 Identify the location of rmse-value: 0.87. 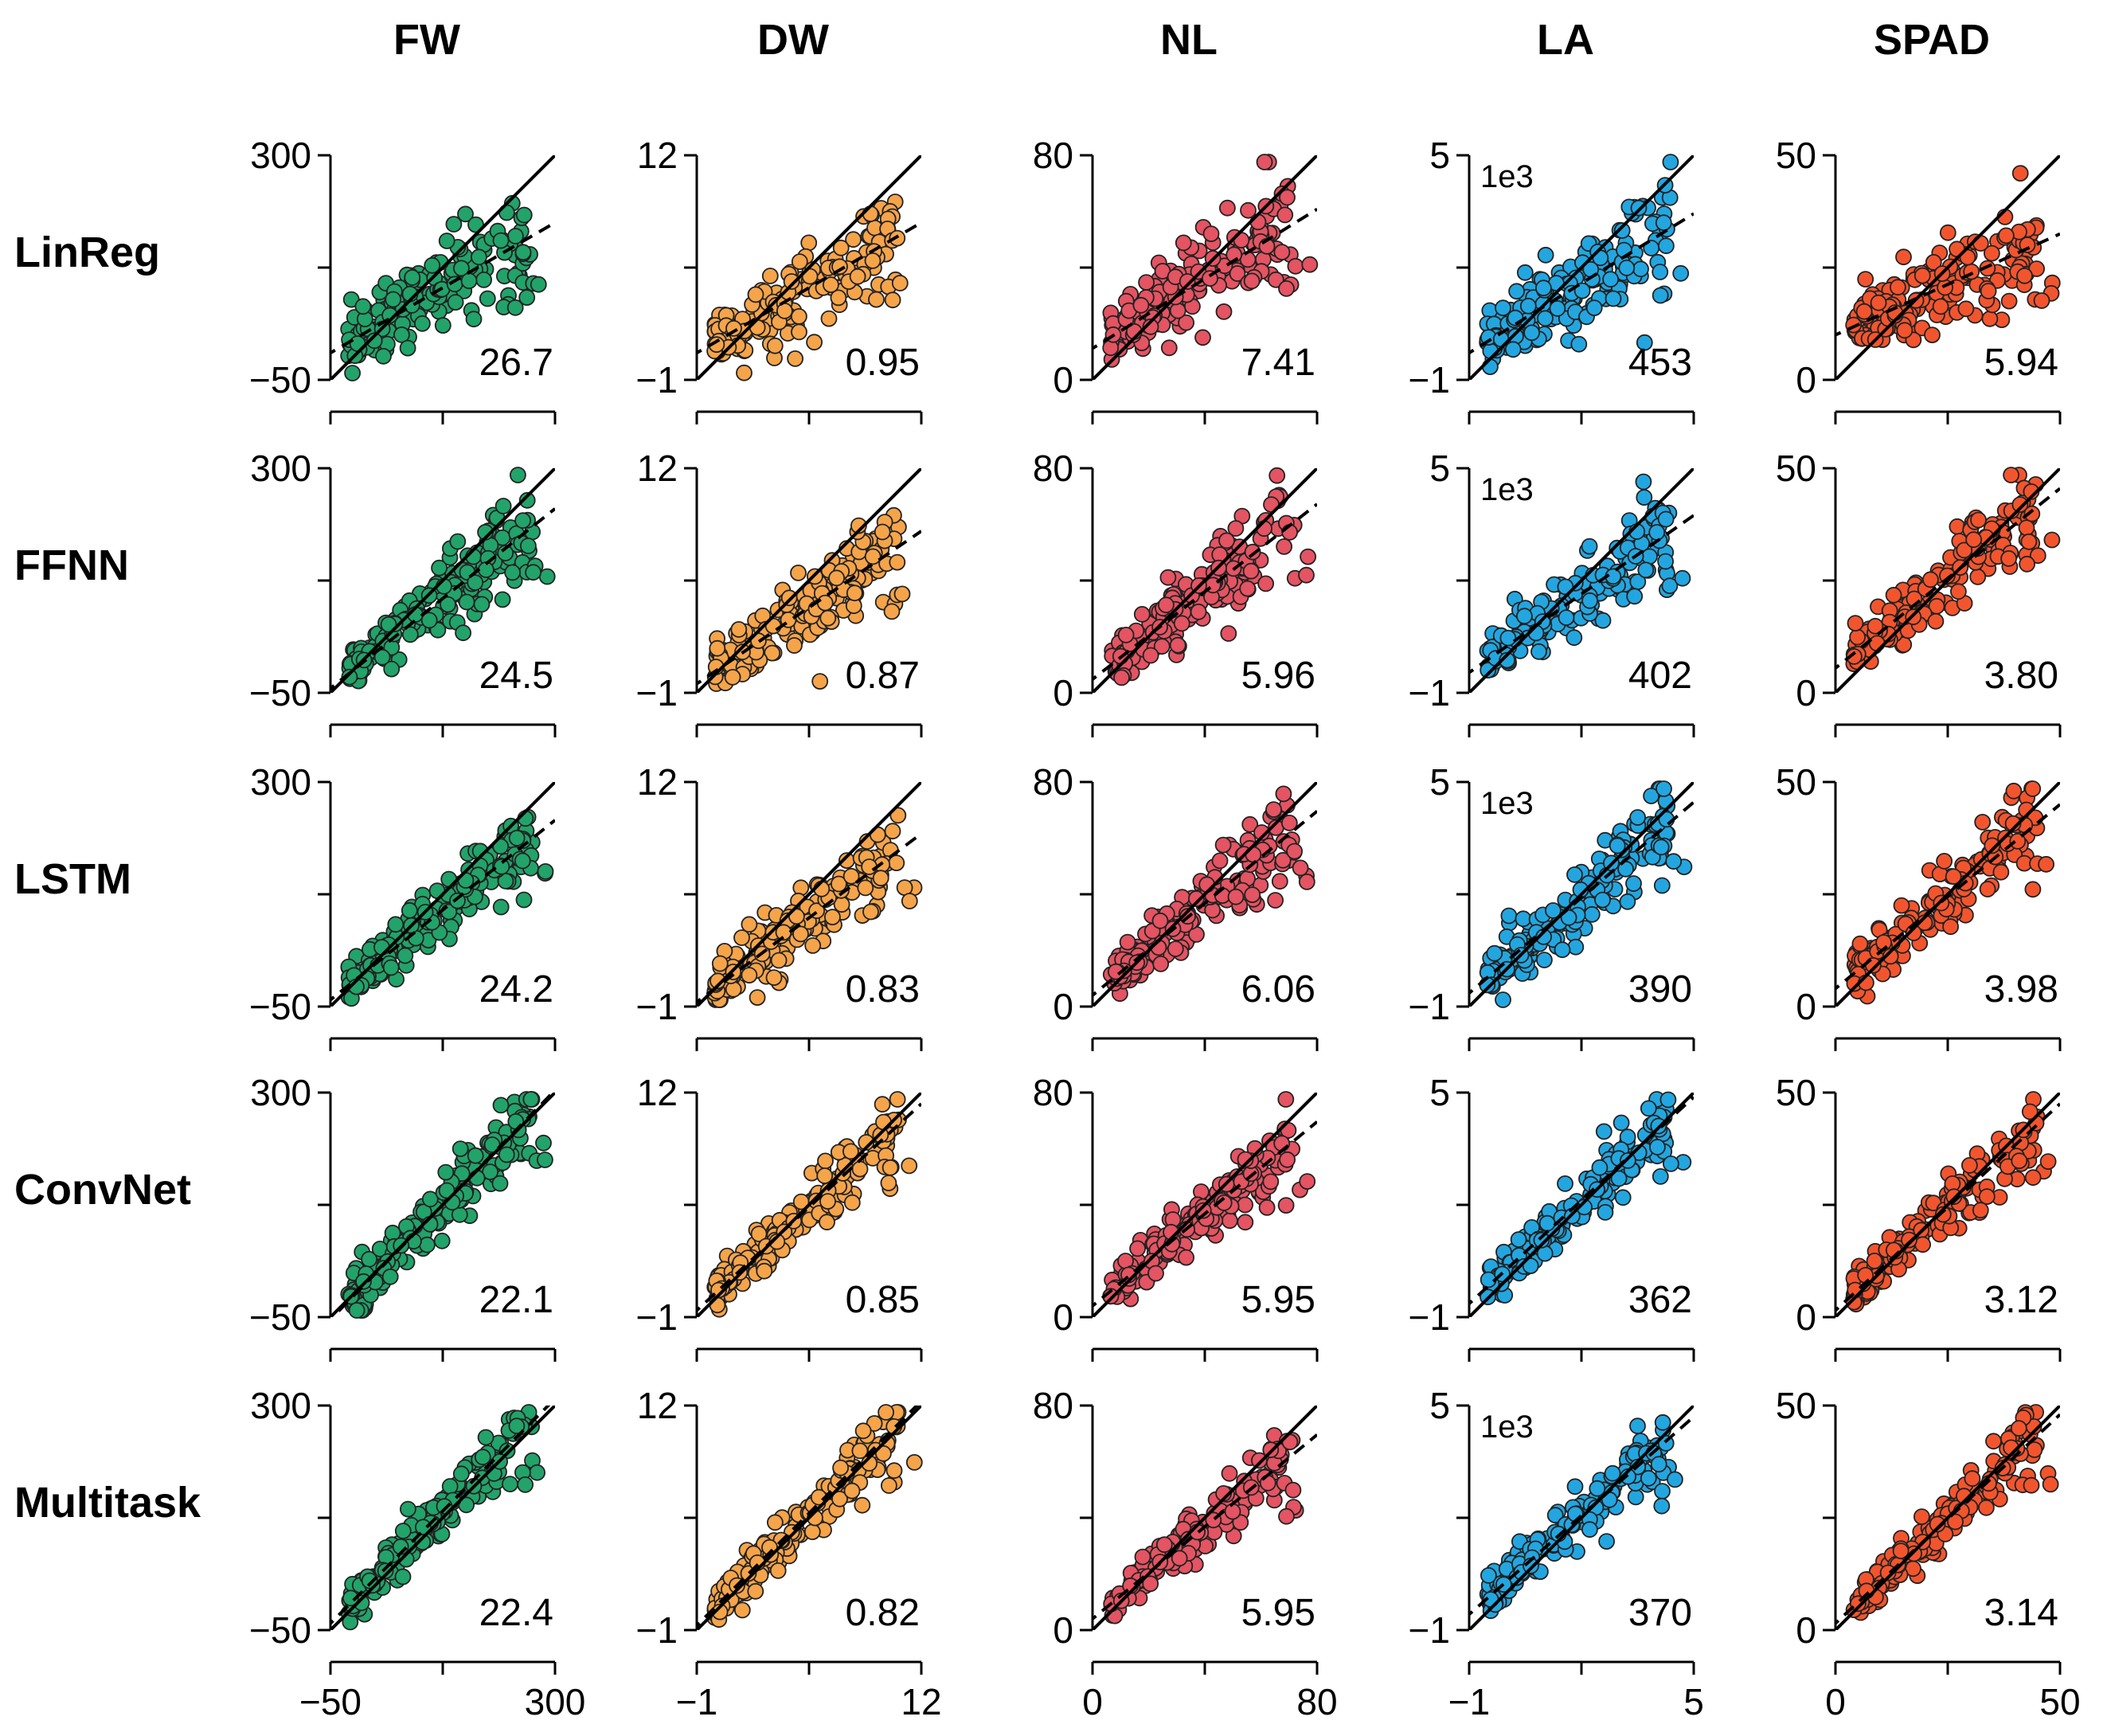
(883, 676).